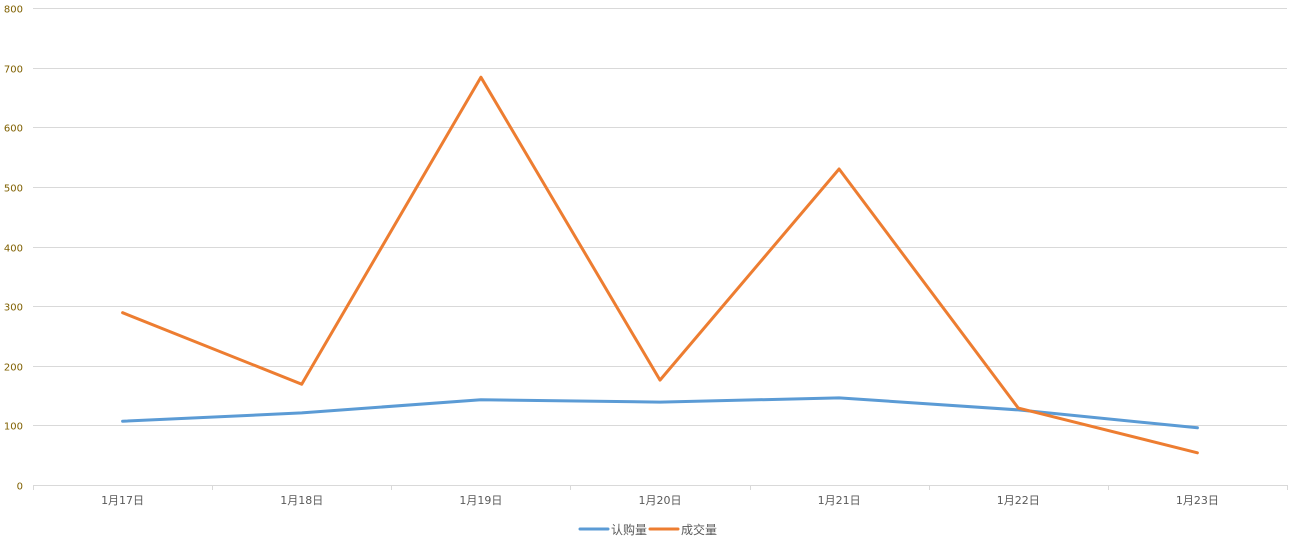 The height and width of the screenshot is (546, 1294). Describe the element at coordinates (13, 70) in the screenshot. I see `y-tick-label: 700` at that location.